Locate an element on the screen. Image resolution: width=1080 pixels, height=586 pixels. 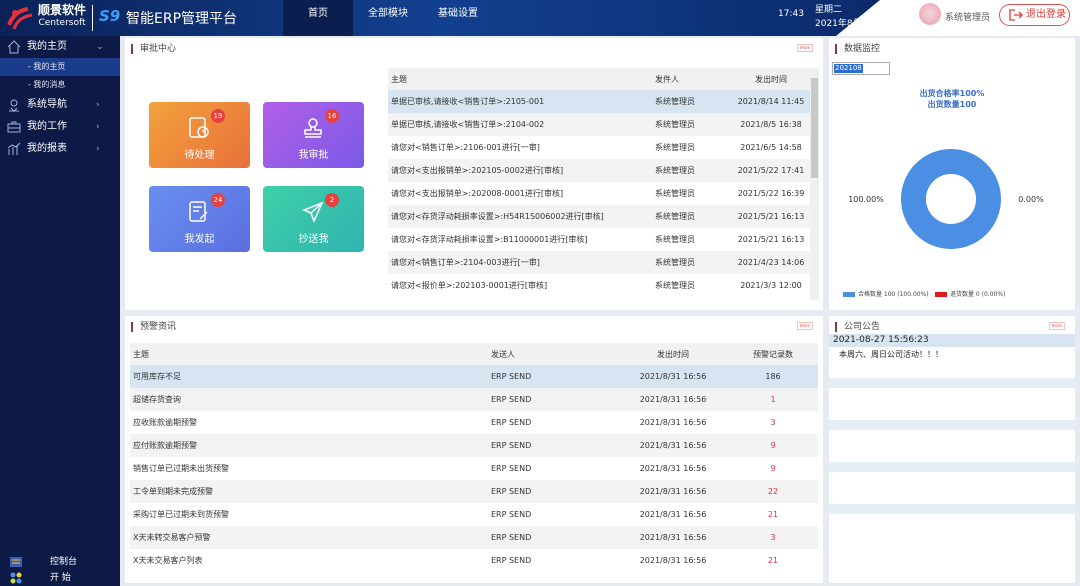
table-cell: 21 is located at coordinates (773, 514).